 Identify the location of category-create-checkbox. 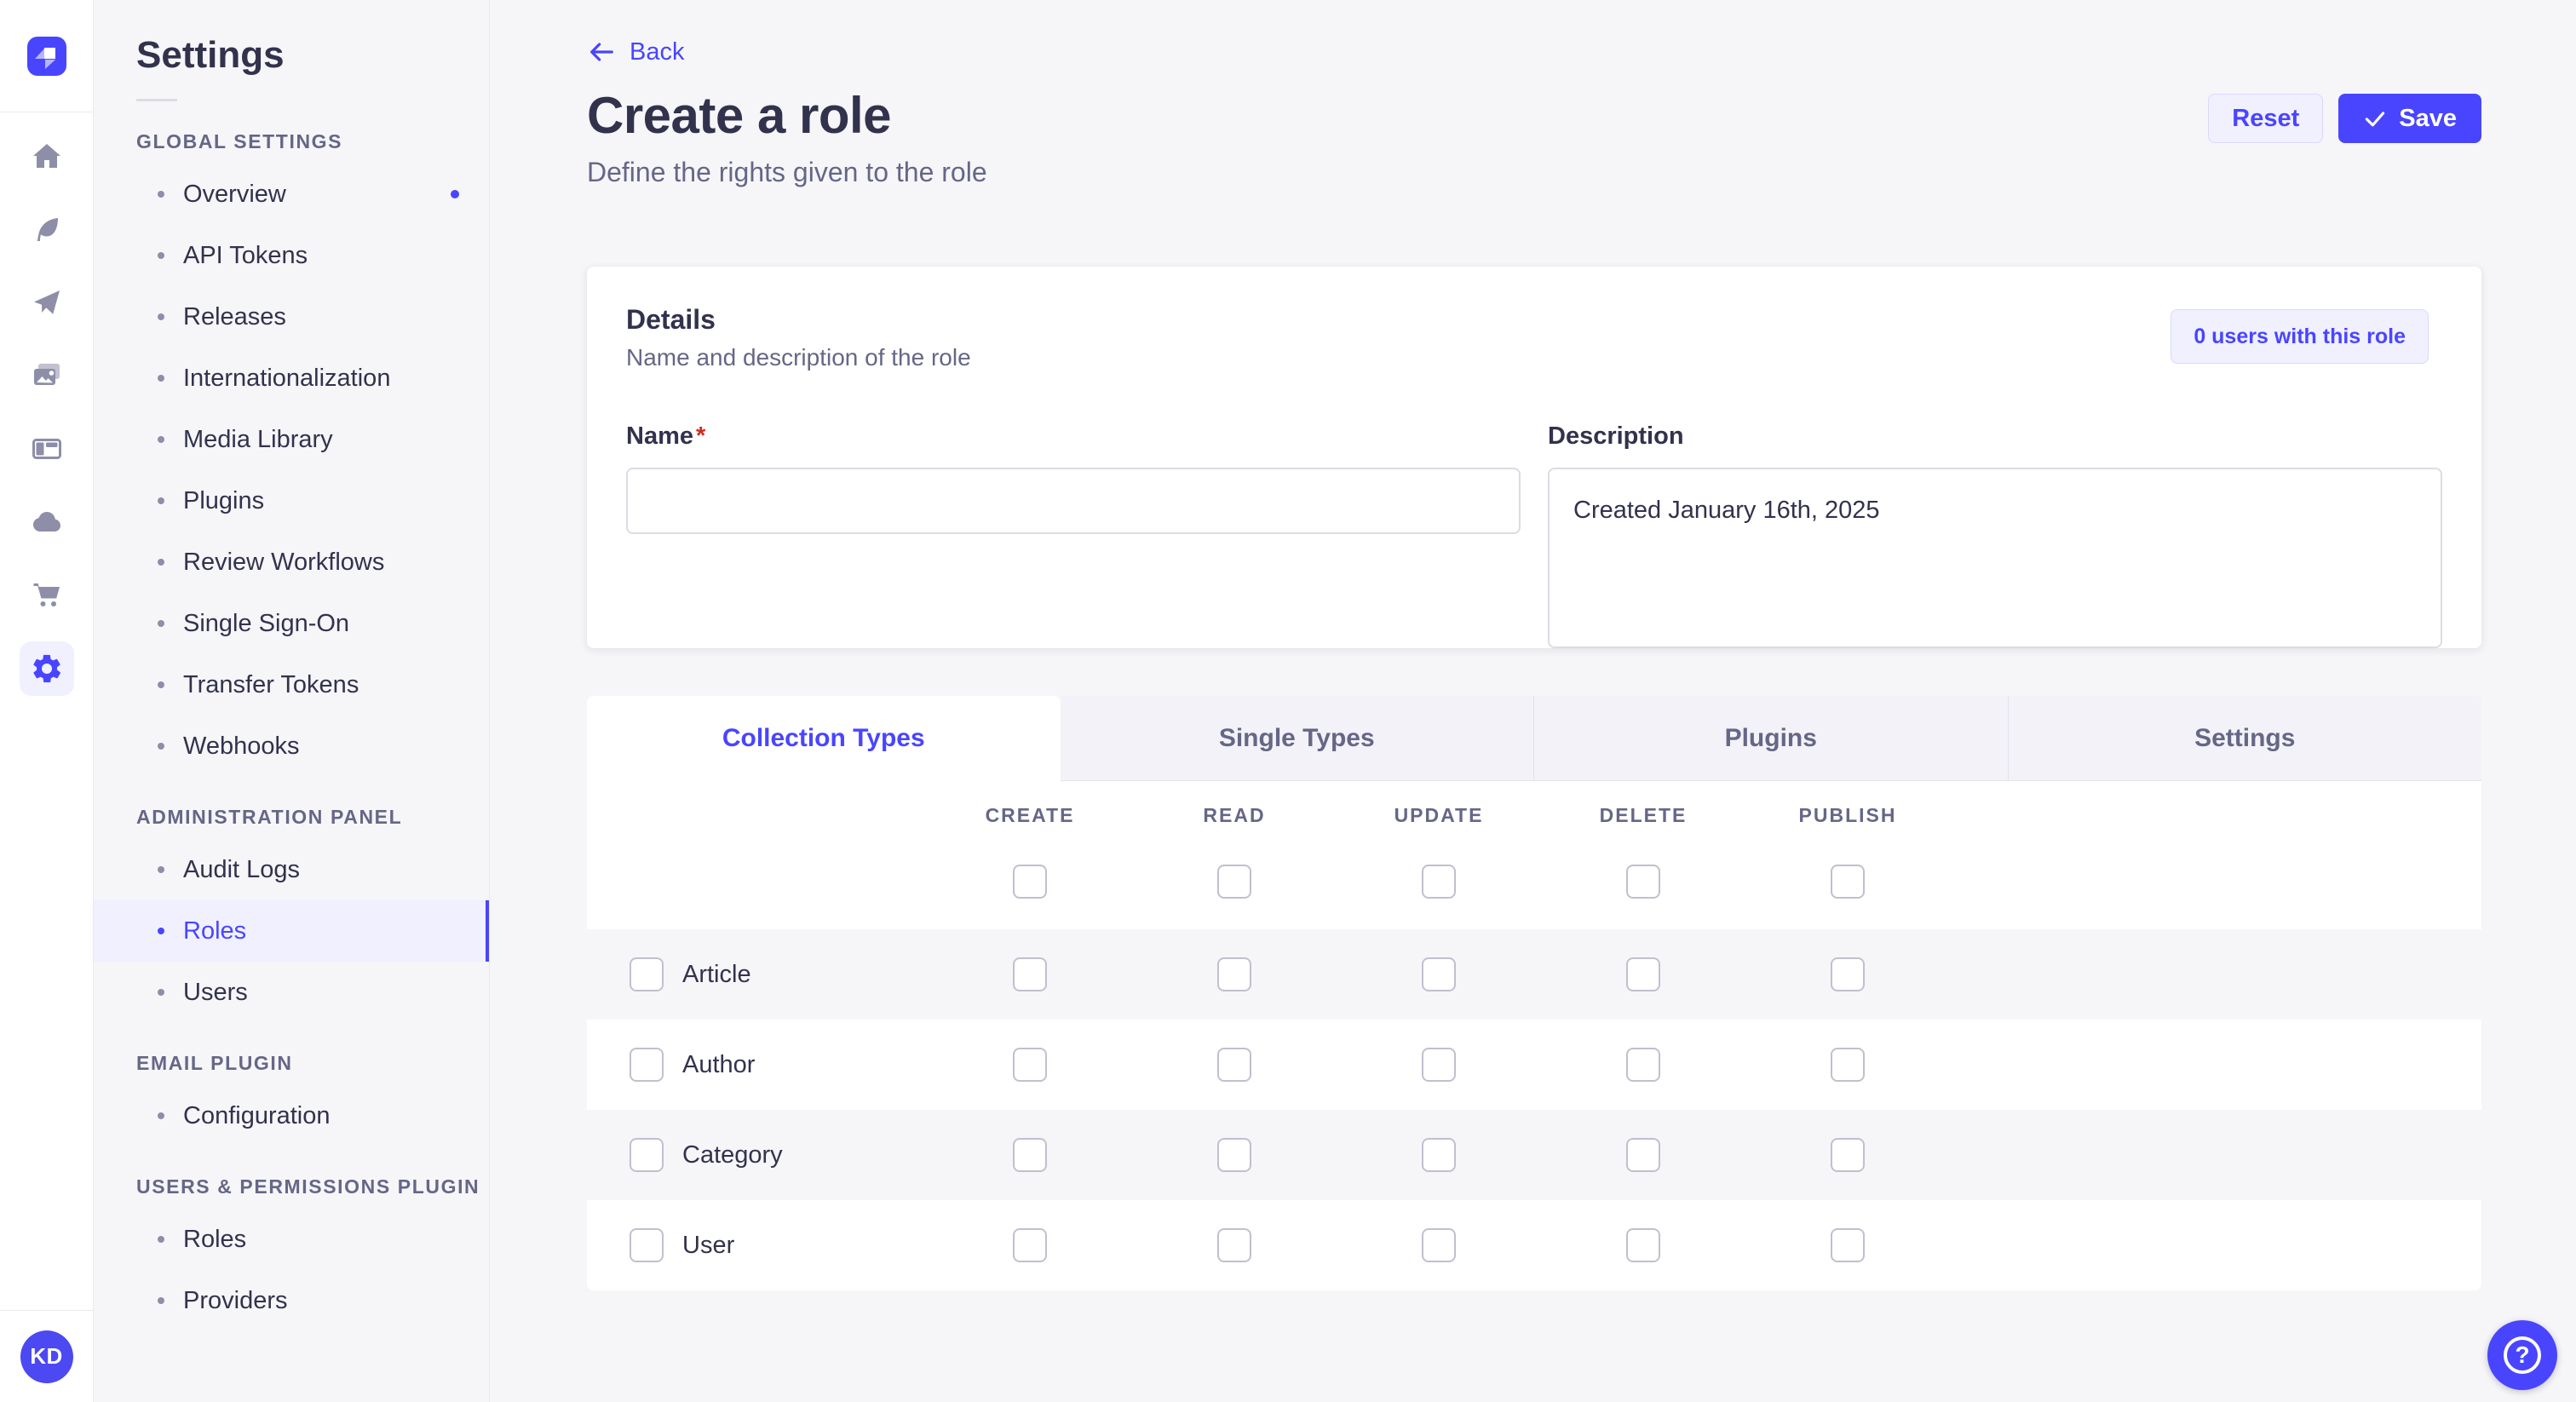
(1030, 1155).